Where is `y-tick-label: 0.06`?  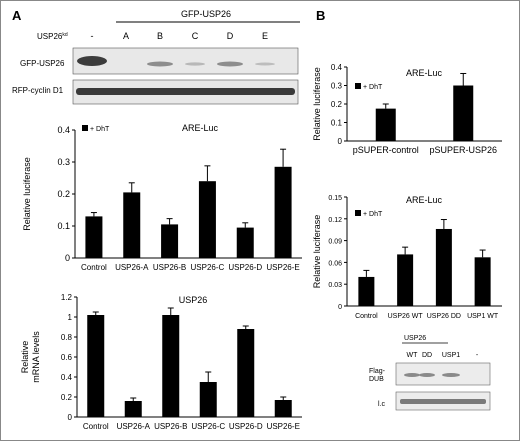
y-tick-label: 0.06 is located at coordinates (335, 263).